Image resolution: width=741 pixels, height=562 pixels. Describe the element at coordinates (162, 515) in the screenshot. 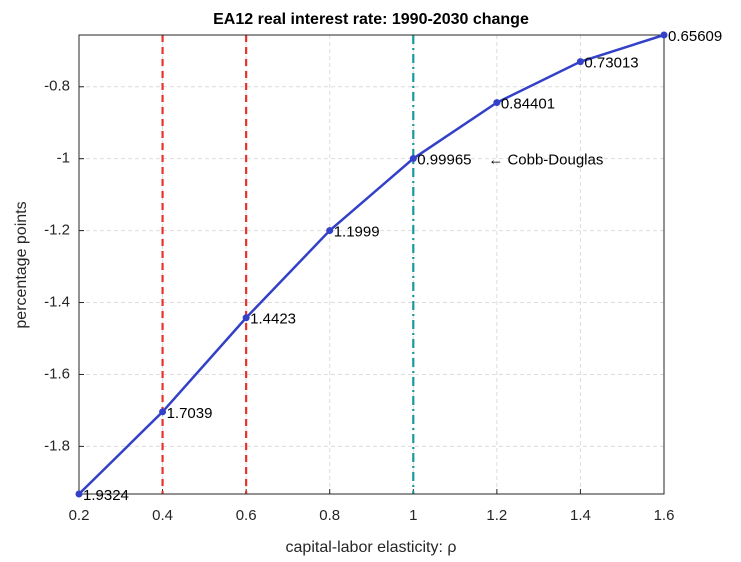

I see `x-tick-label: 0.4` at that location.